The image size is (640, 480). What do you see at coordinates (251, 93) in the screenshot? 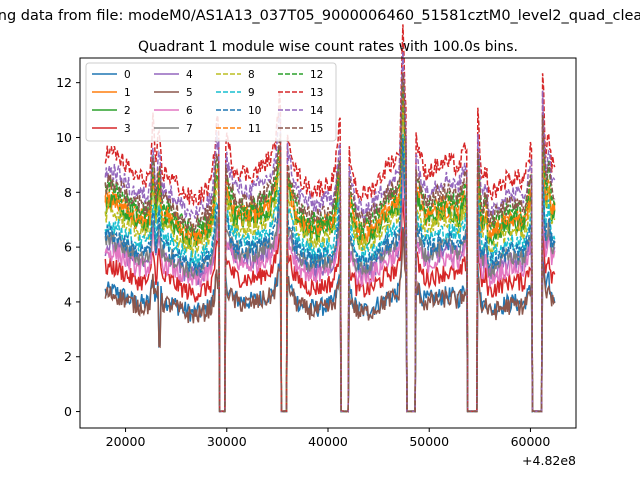
I see `legend-label-9: 9` at bounding box center [251, 93].